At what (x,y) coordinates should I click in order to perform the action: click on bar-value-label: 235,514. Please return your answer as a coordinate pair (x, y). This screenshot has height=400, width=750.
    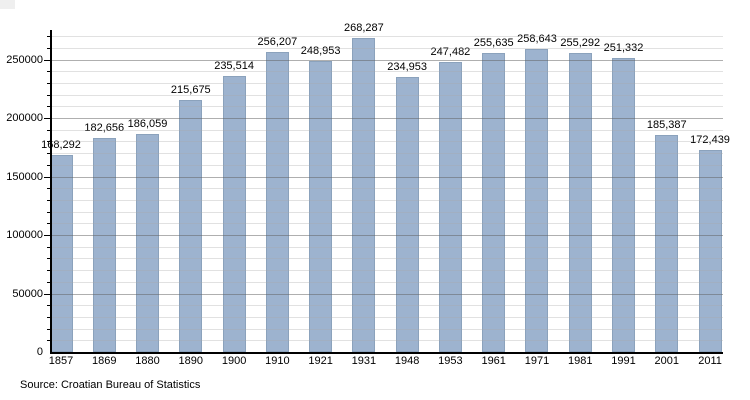
    Looking at the image, I should click on (234, 66).